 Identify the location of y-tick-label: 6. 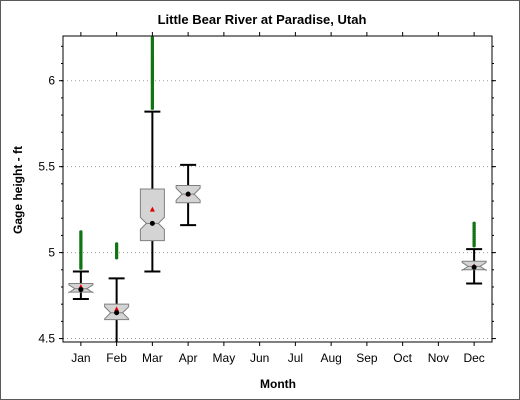
(51, 81).